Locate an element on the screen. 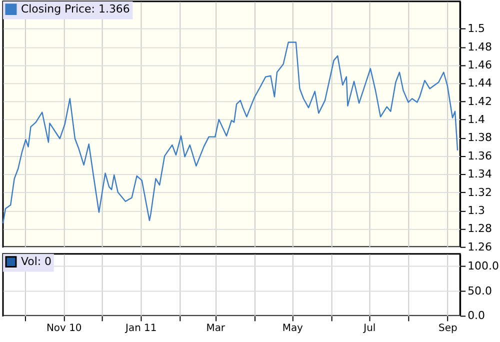  y-tick-label: 1.4 is located at coordinates (477, 119).